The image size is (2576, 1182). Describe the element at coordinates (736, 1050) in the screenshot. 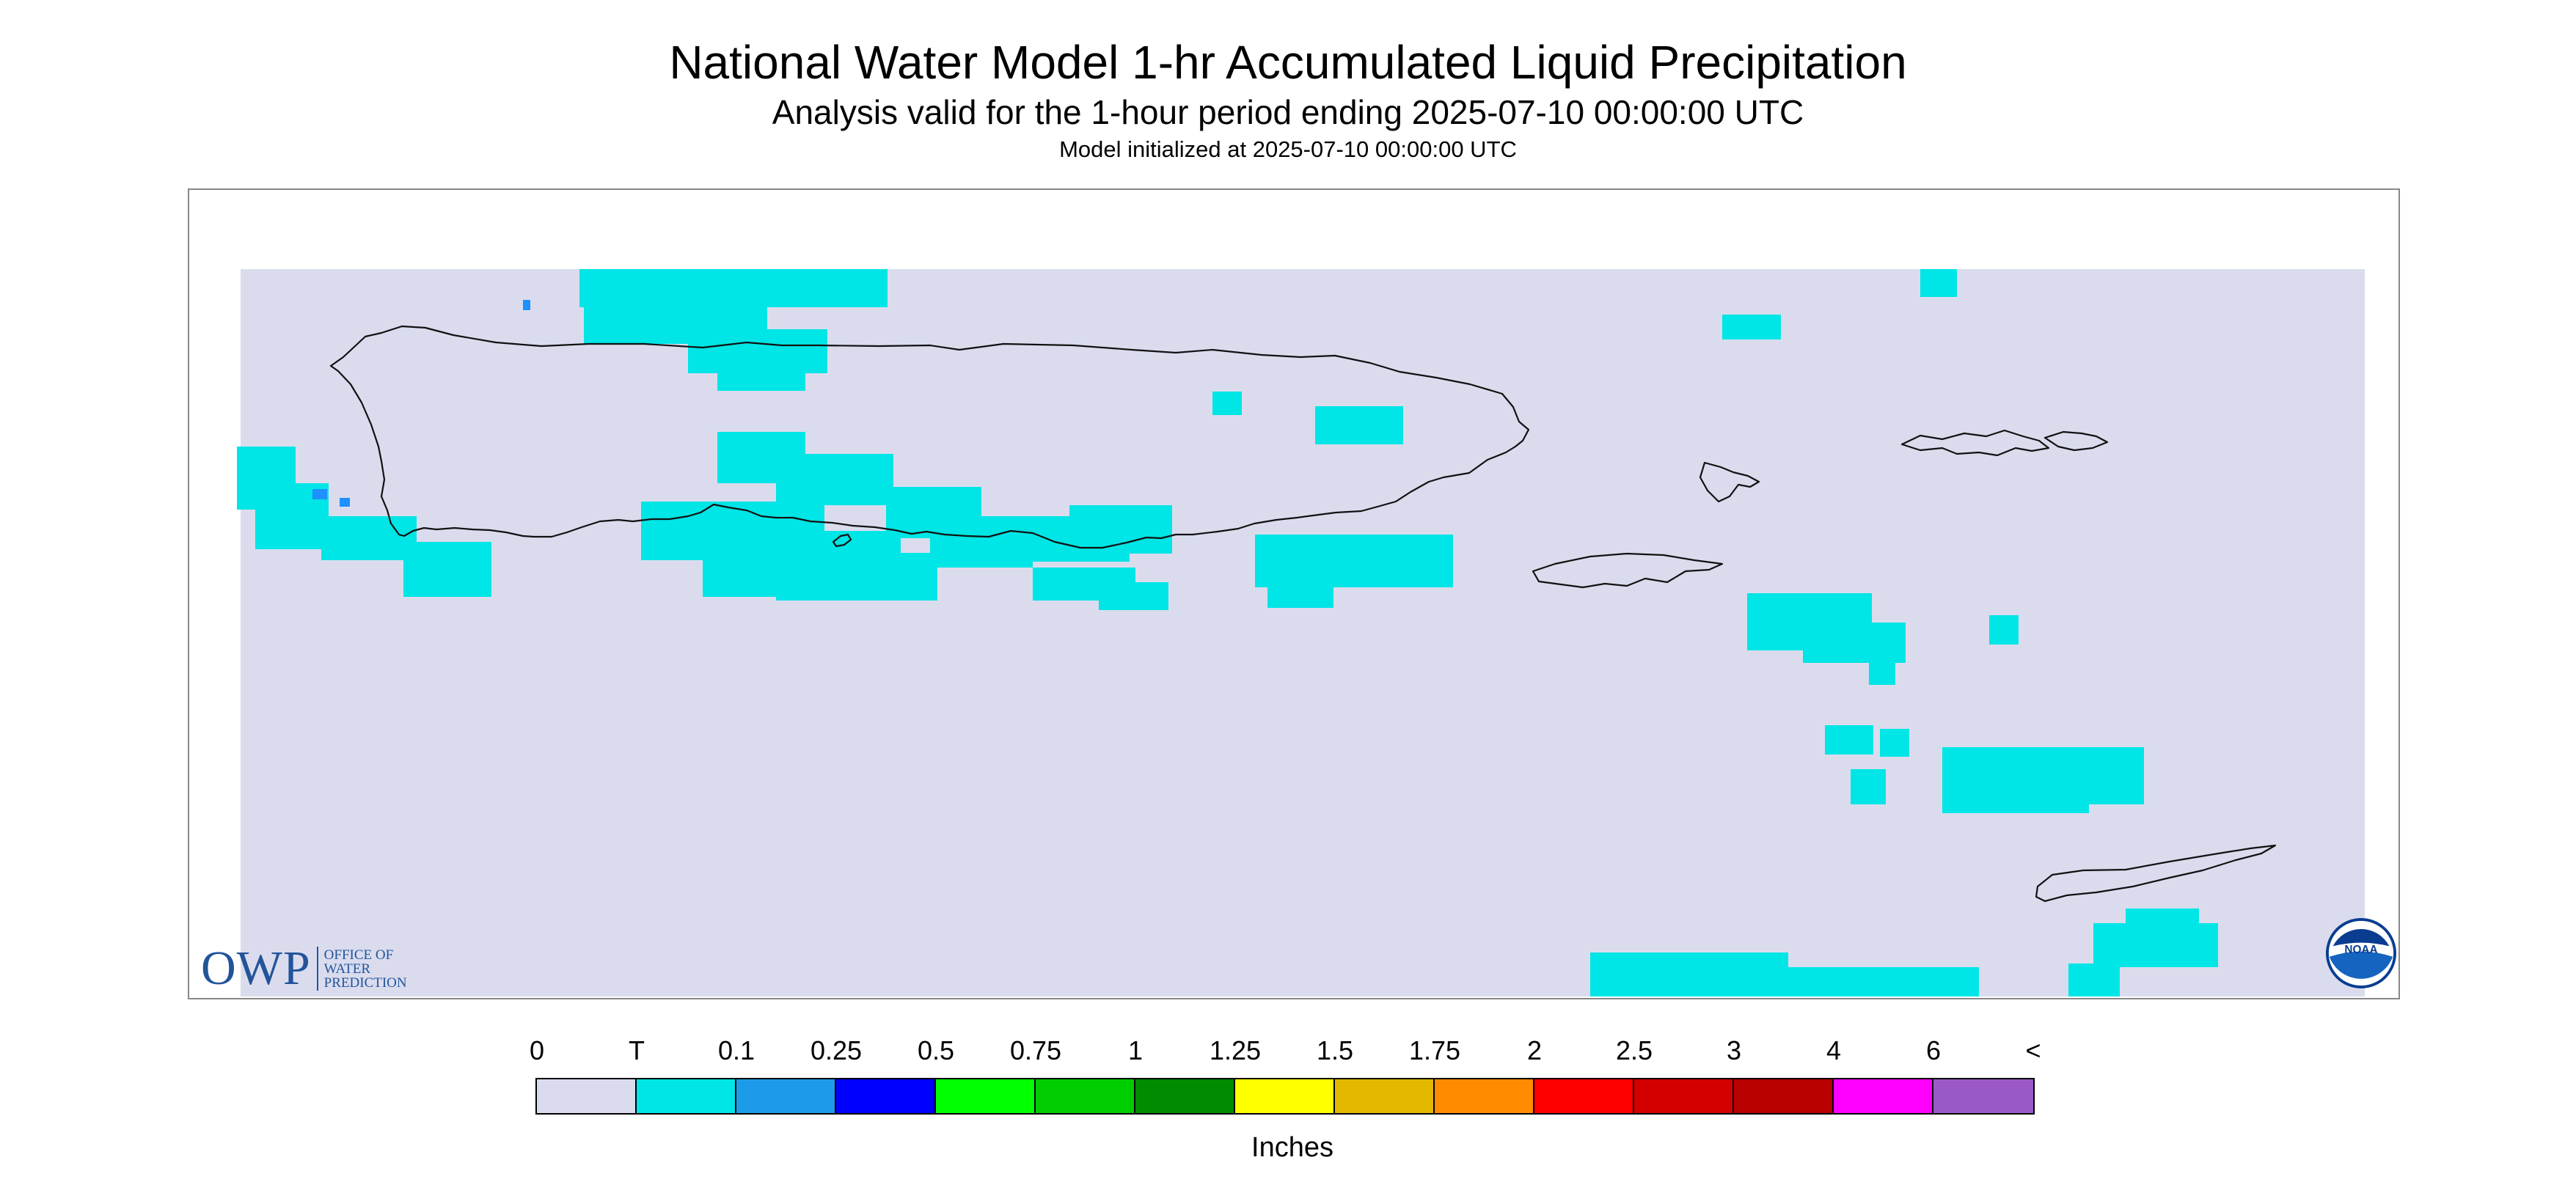

I see `legend-tick-label: 0.1` at that location.